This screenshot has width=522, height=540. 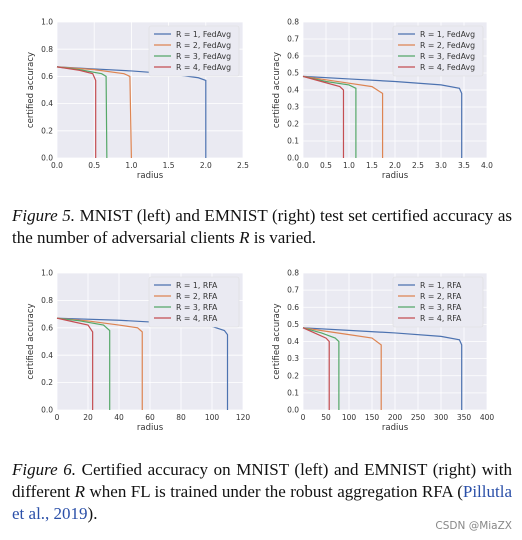 What do you see at coordinates (473, 526) in the screenshot?
I see `watermark: CSDN @MiaZX` at bounding box center [473, 526].